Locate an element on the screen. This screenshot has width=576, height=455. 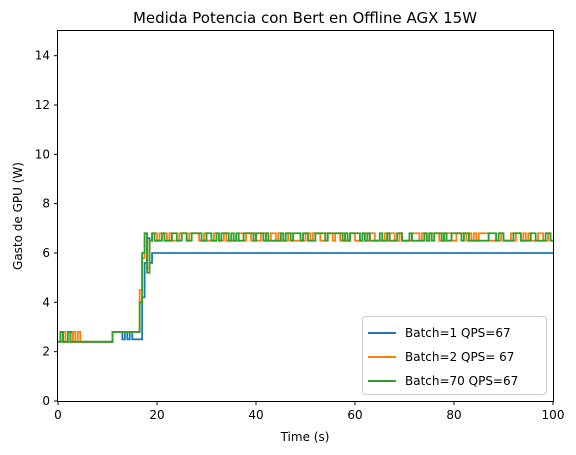
y-tick-label: 0 is located at coordinates (46, 401).